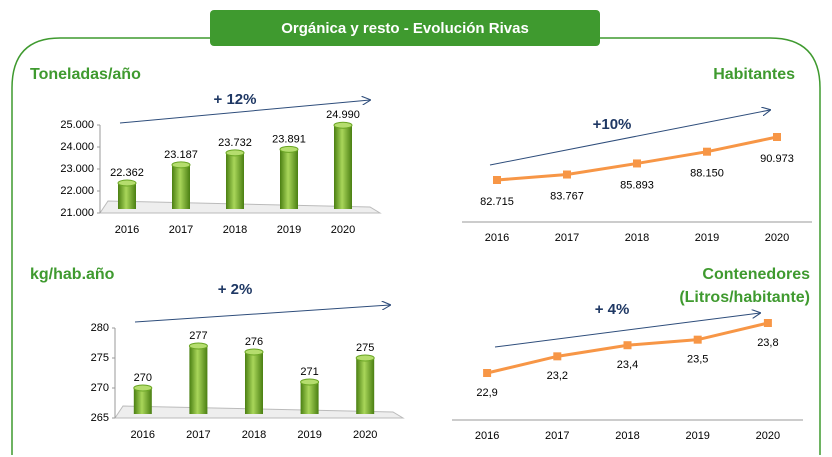  What do you see at coordinates (497, 202) in the screenshot?
I see `value-label: 82.715` at bounding box center [497, 202].